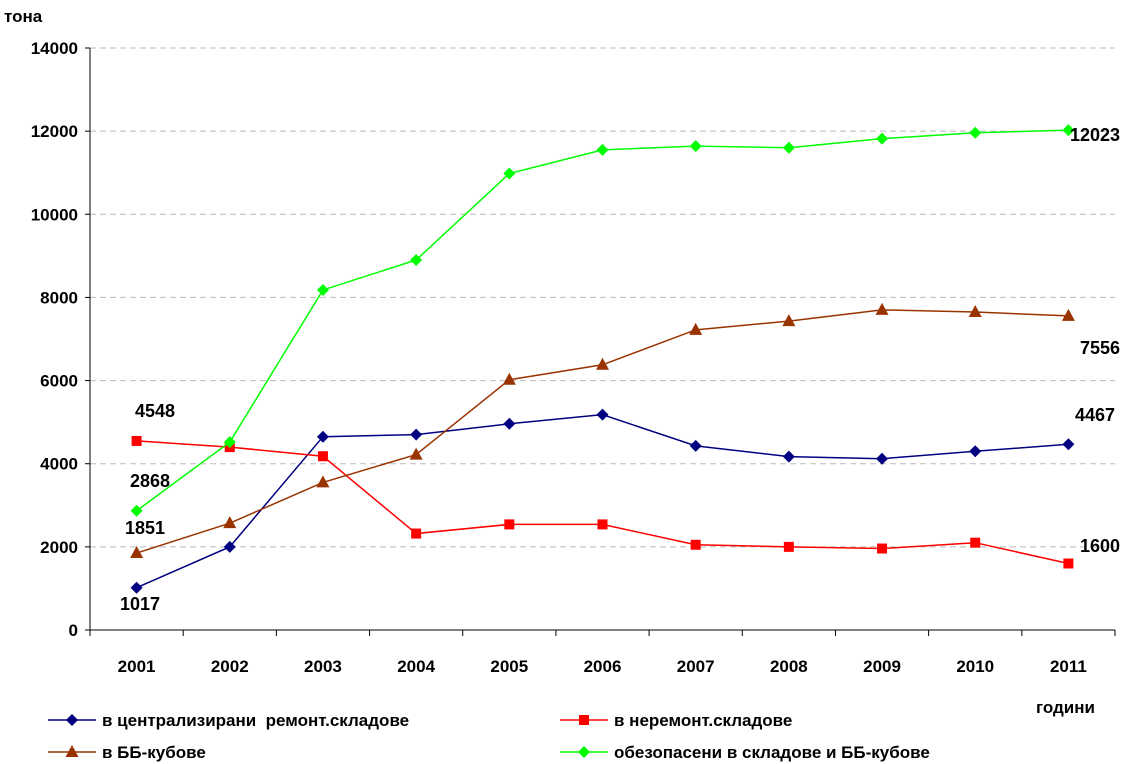 The height and width of the screenshot is (764, 1130). What do you see at coordinates (150, 481) in the screenshot?
I see `data-label-3-0: 2868` at bounding box center [150, 481].